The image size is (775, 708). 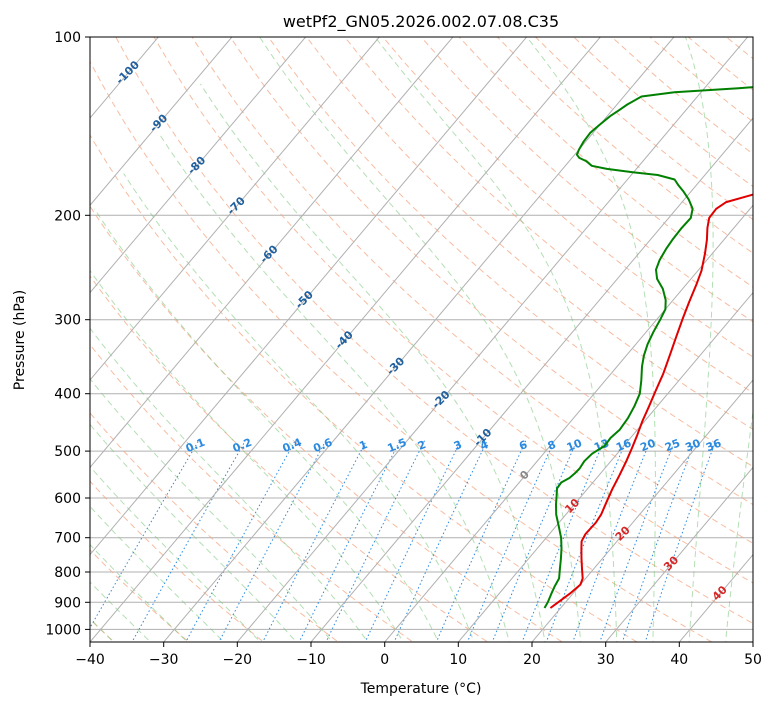 I want to click on y-tick-label: 100, so click(x=67, y=38).